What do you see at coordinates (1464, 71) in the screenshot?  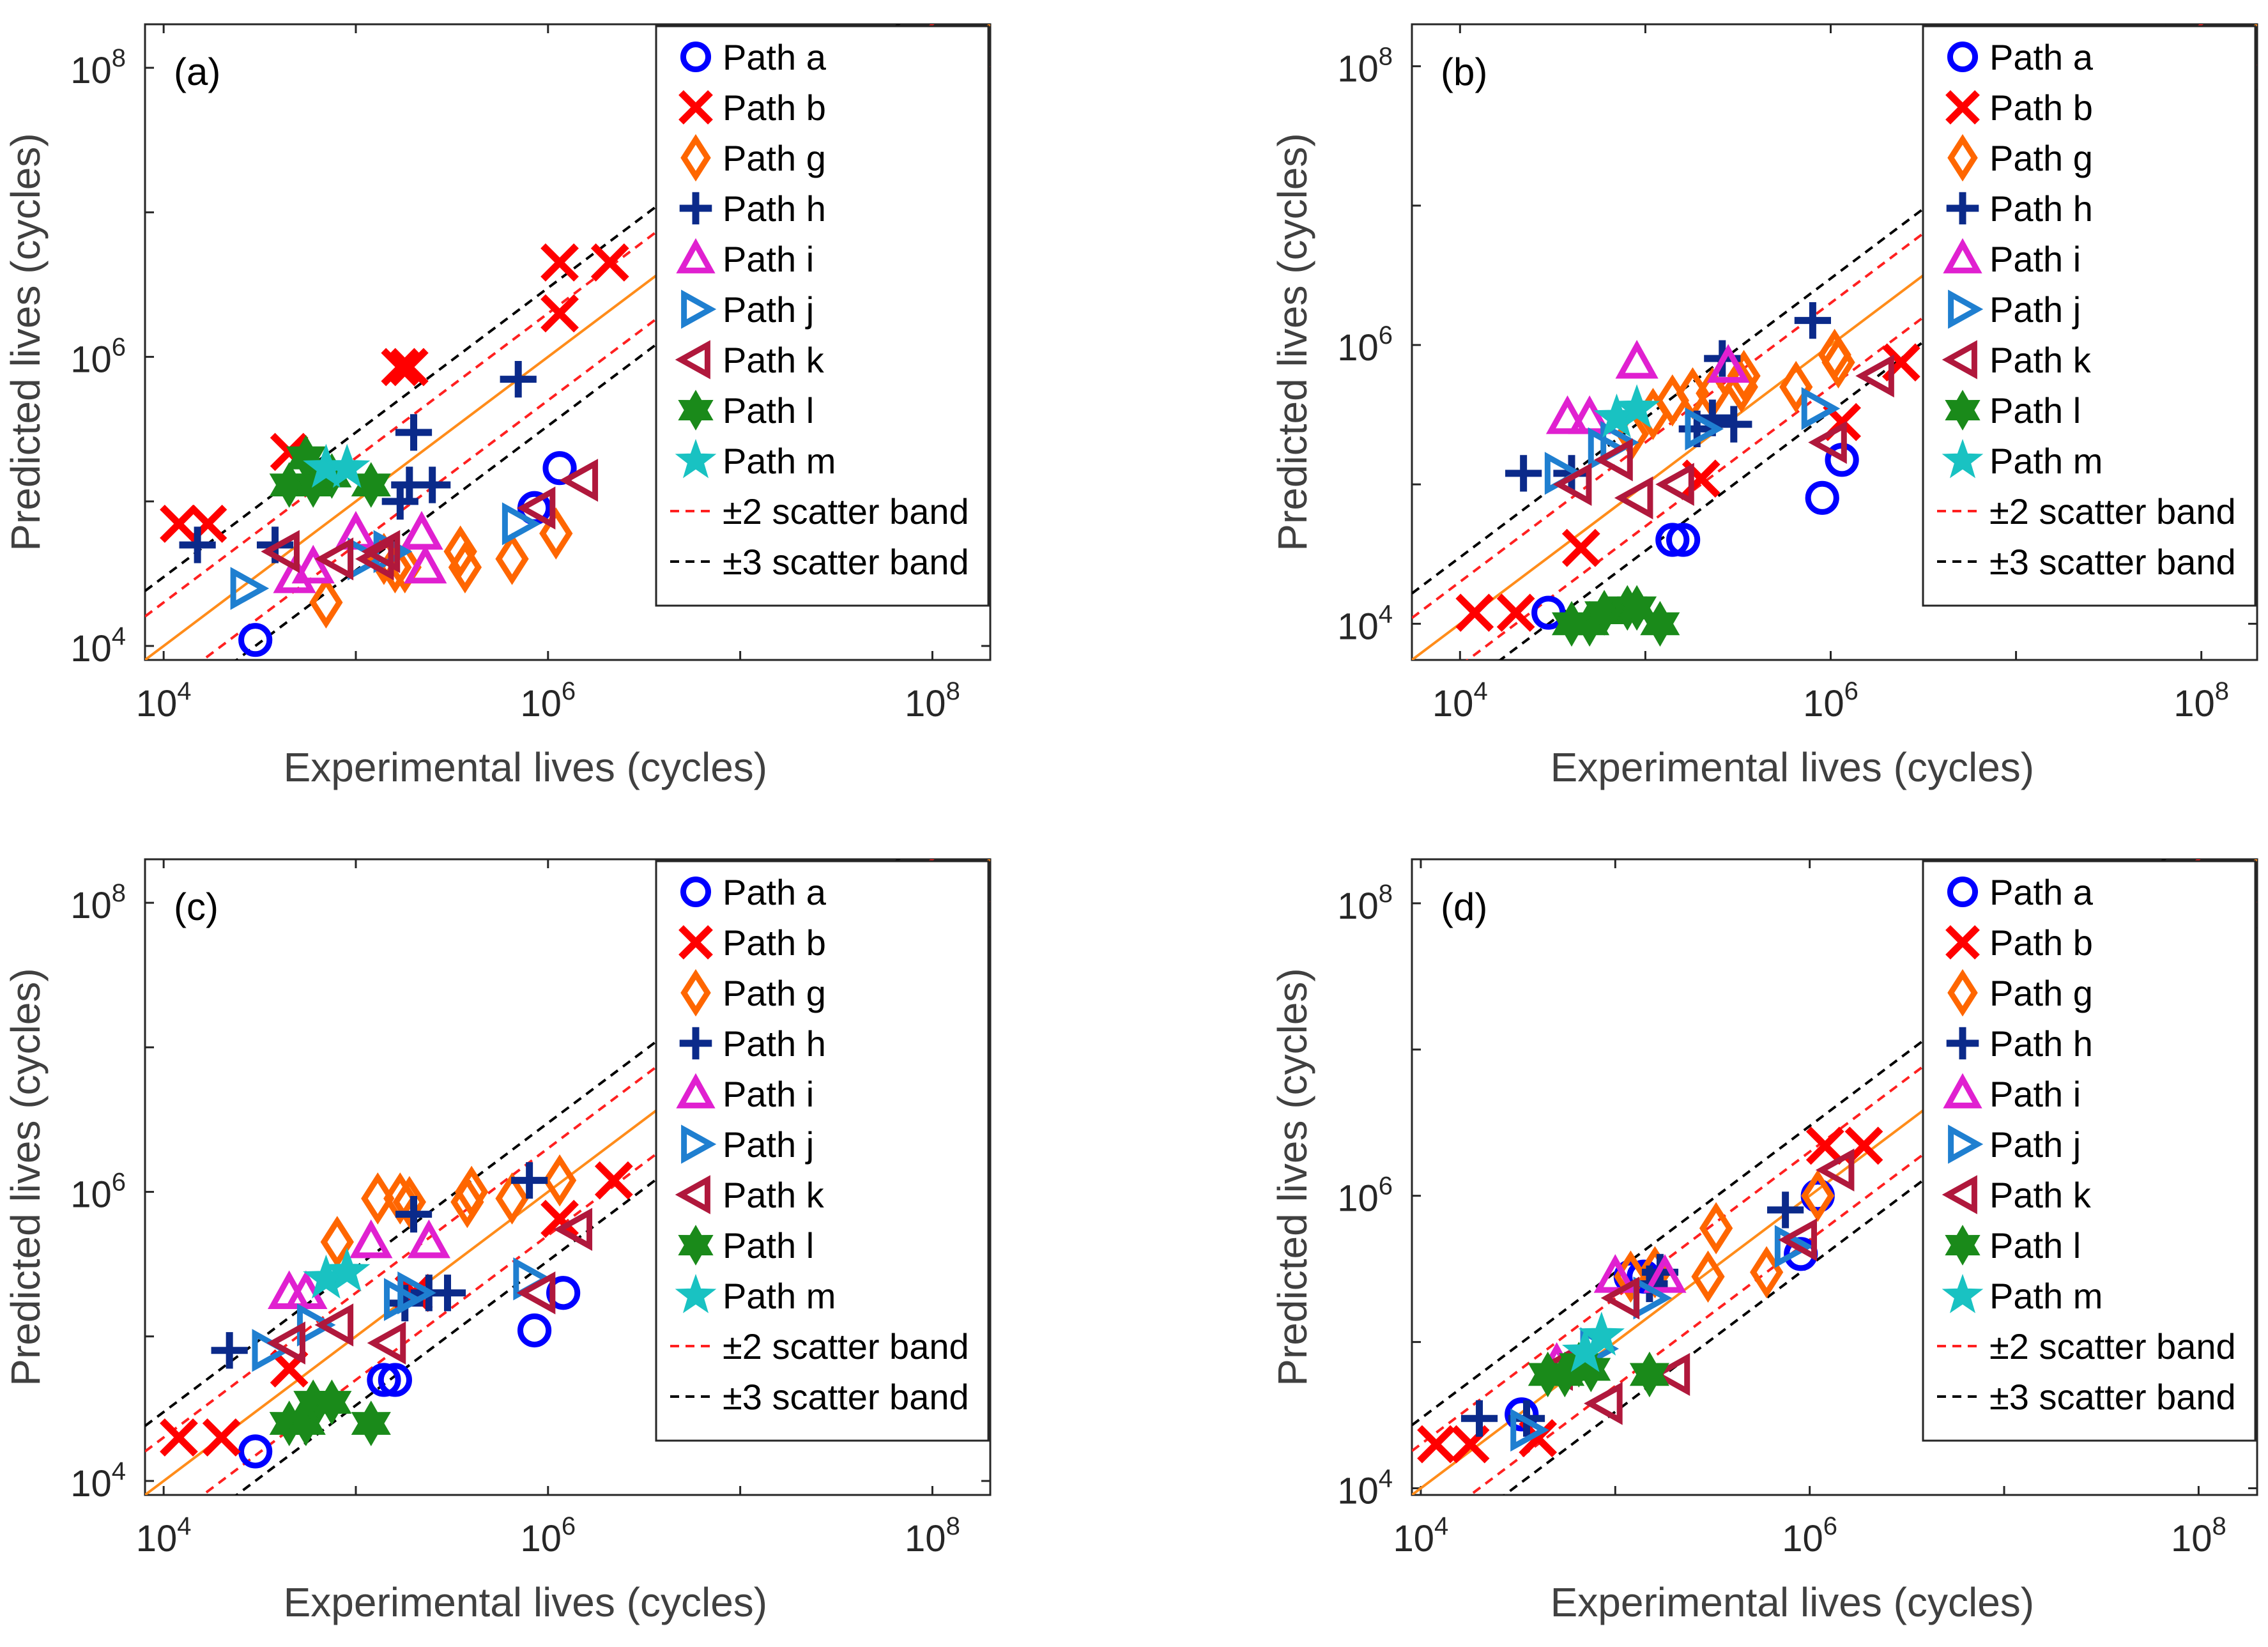 I see `panel-label: (b)` at bounding box center [1464, 71].